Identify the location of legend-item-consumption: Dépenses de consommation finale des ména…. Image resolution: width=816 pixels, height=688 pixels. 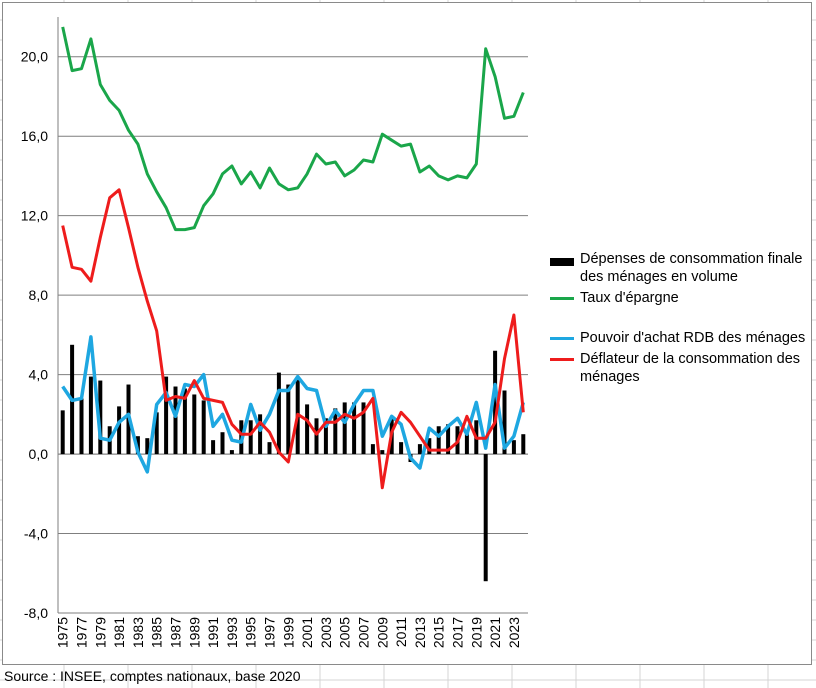
(678, 268).